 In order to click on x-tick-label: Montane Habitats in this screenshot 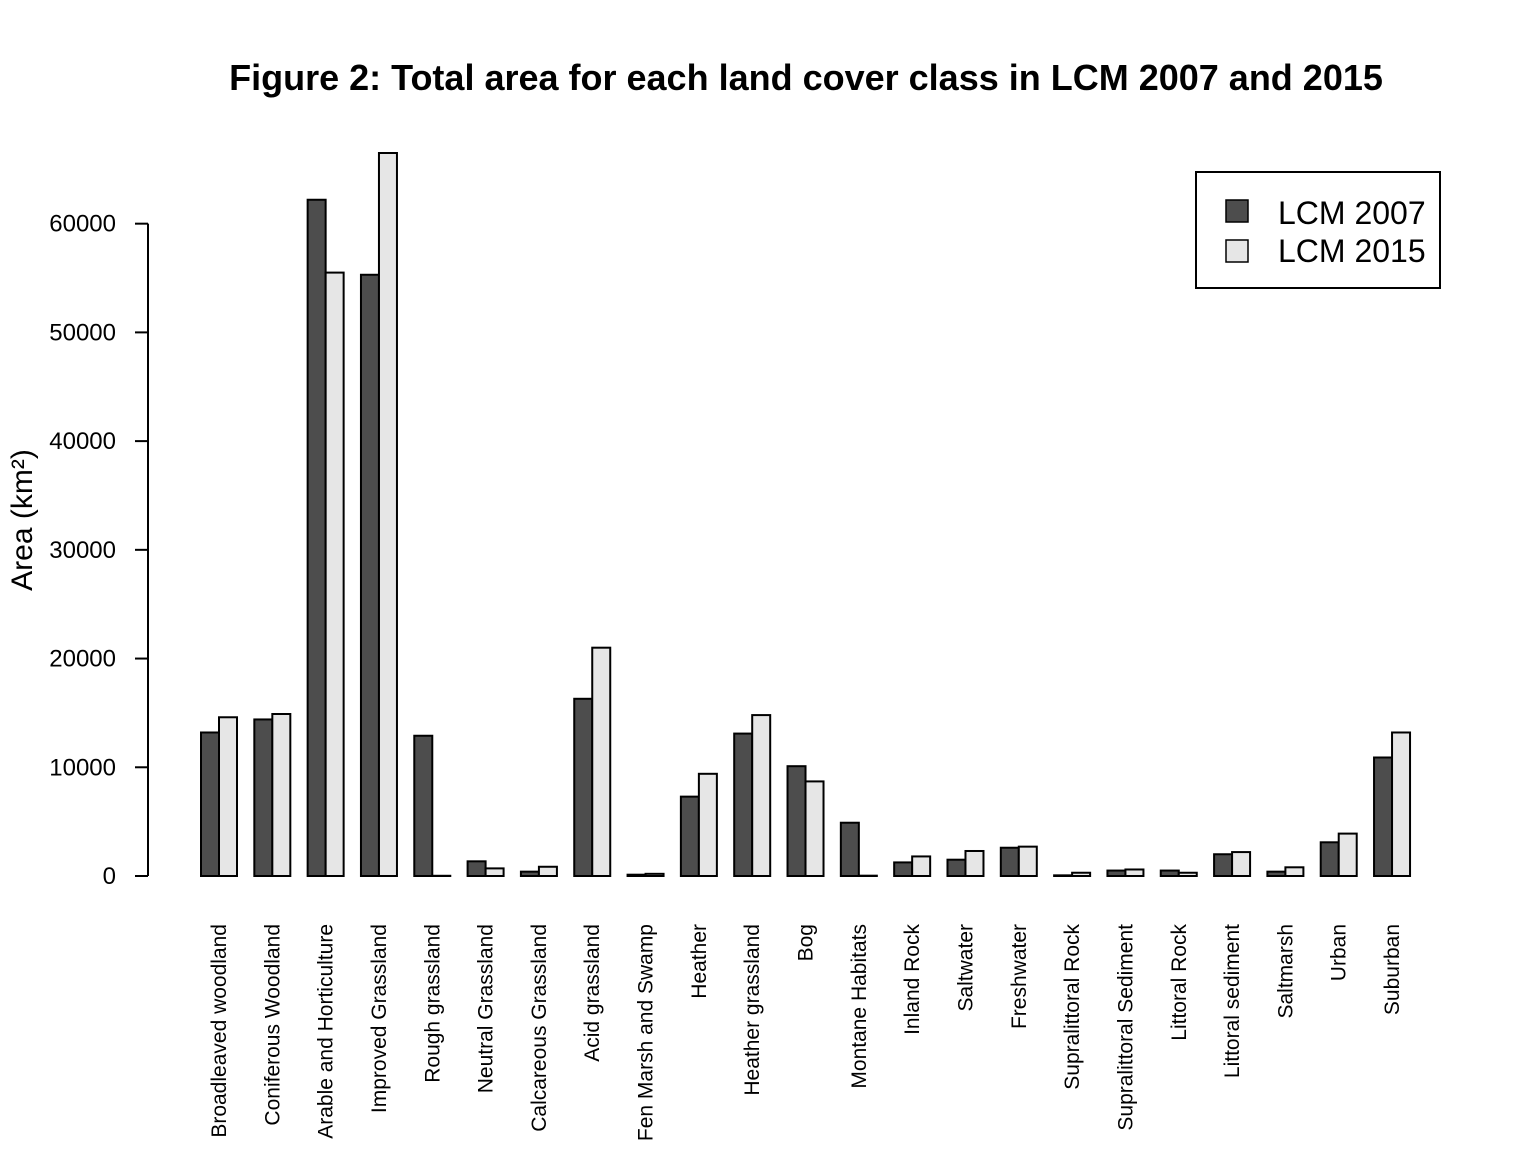, I will do `click(859, 1006)`.